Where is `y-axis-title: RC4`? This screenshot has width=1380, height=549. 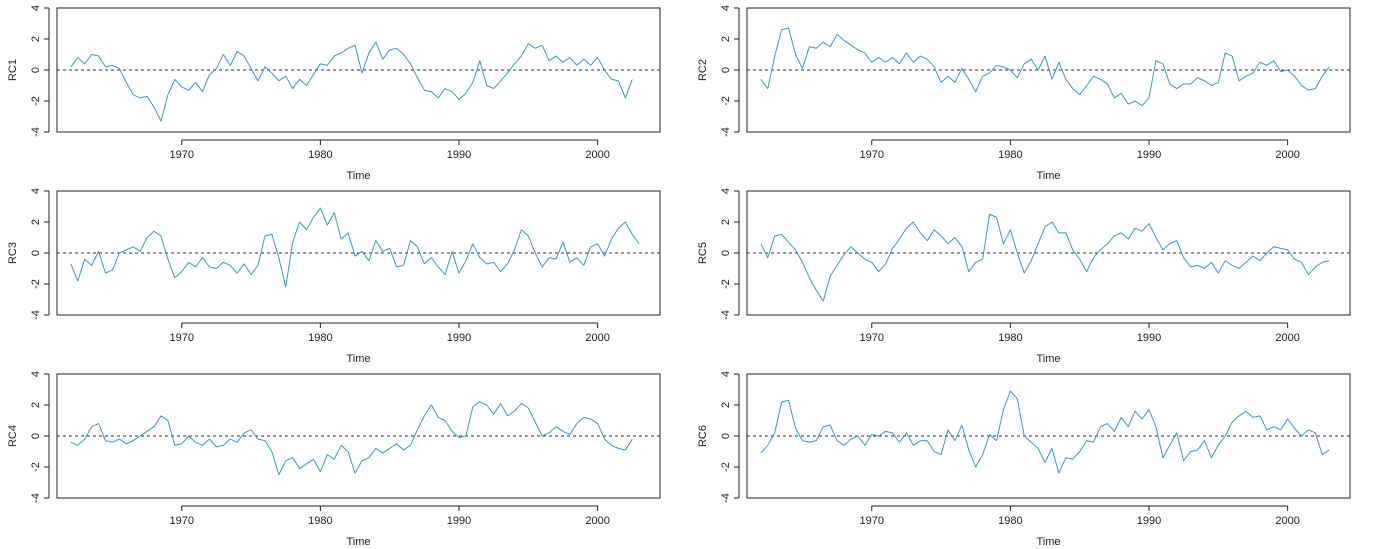 y-axis-title: RC4 is located at coordinates (13, 436).